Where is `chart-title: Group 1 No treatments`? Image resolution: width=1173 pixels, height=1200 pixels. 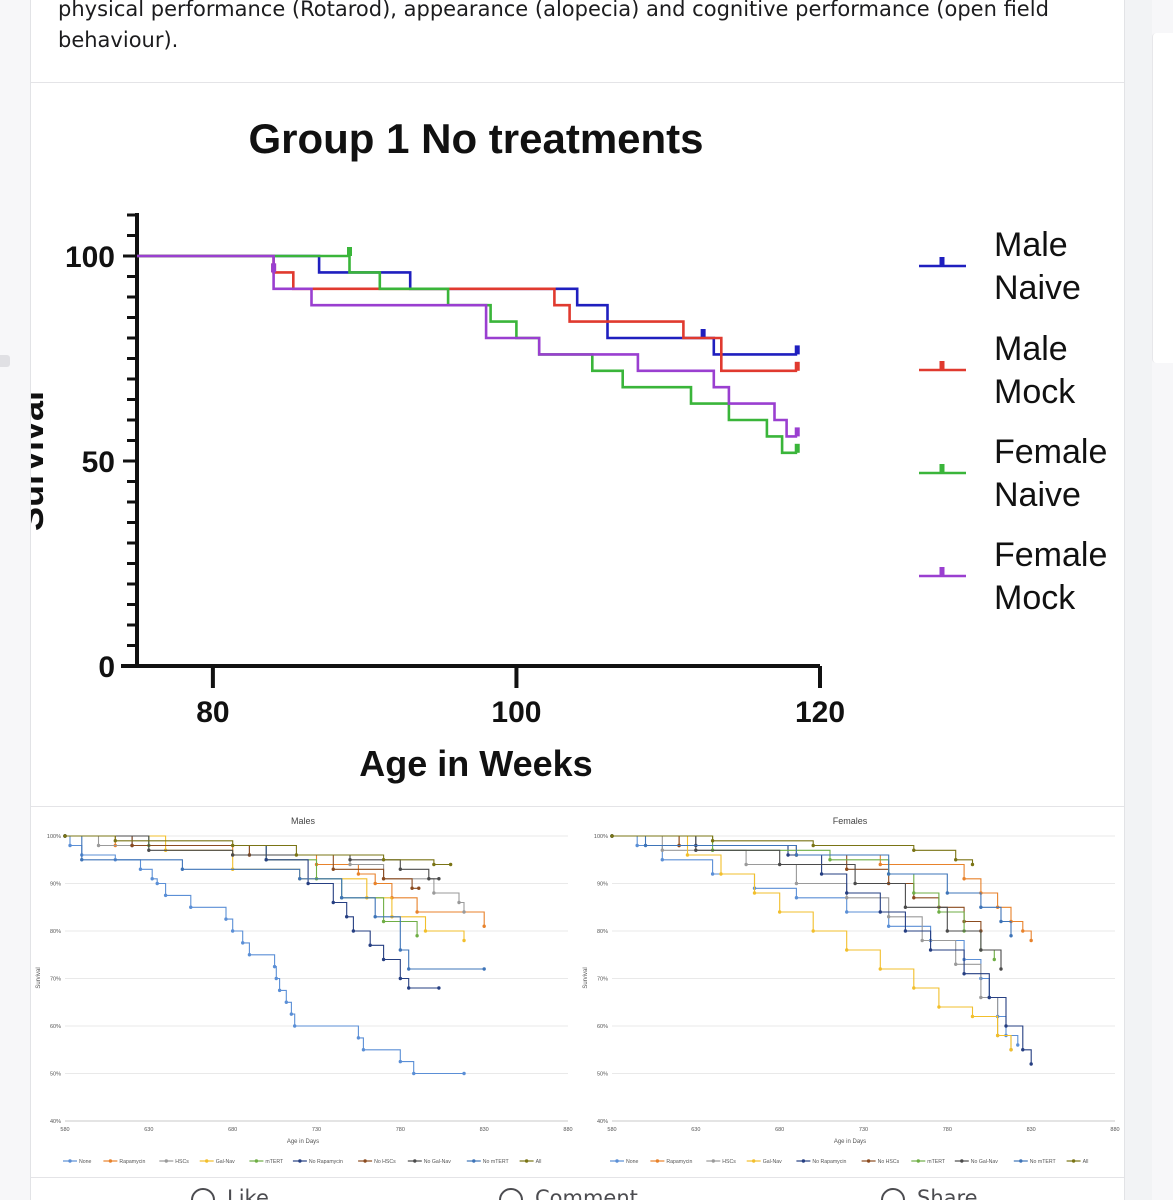
chart-title: Group 1 No treatments is located at coordinates (475, 138).